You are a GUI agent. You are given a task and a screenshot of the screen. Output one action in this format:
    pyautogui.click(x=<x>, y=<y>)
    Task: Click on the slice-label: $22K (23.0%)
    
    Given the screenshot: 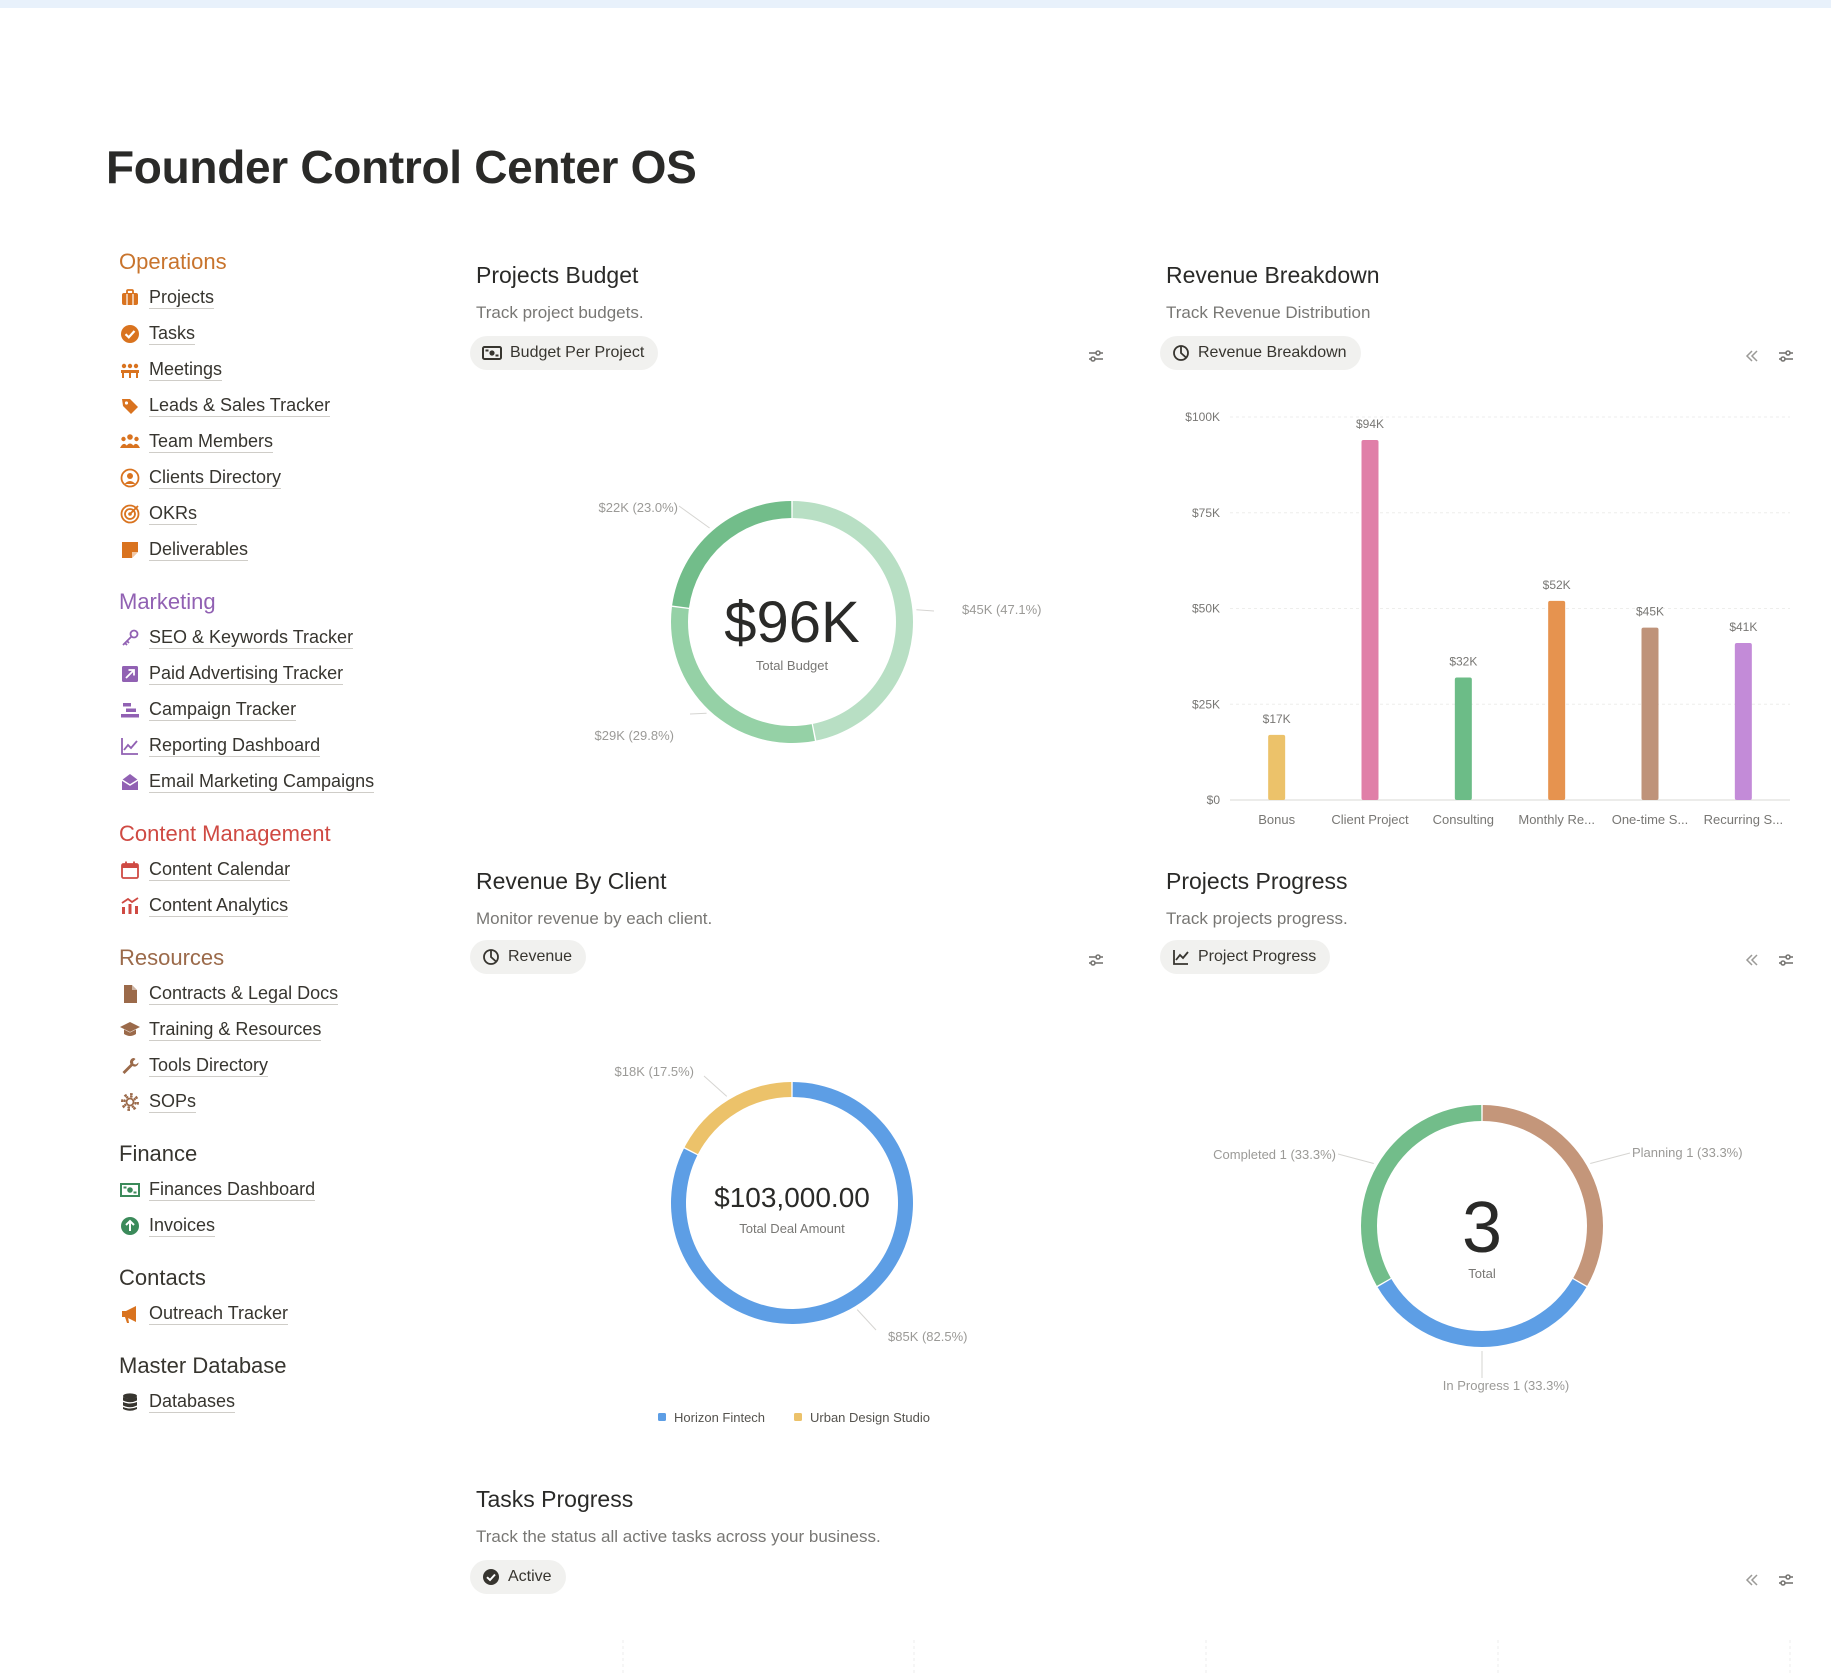 What is the action you would take?
    pyautogui.click(x=639, y=507)
    